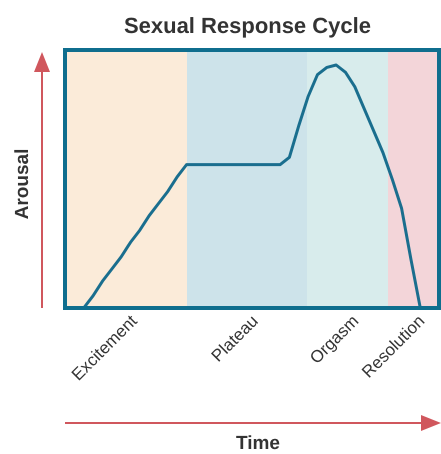 The image size is (441, 454). What do you see at coordinates (258, 443) in the screenshot?
I see `text: Time` at bounding box center [258, 443].